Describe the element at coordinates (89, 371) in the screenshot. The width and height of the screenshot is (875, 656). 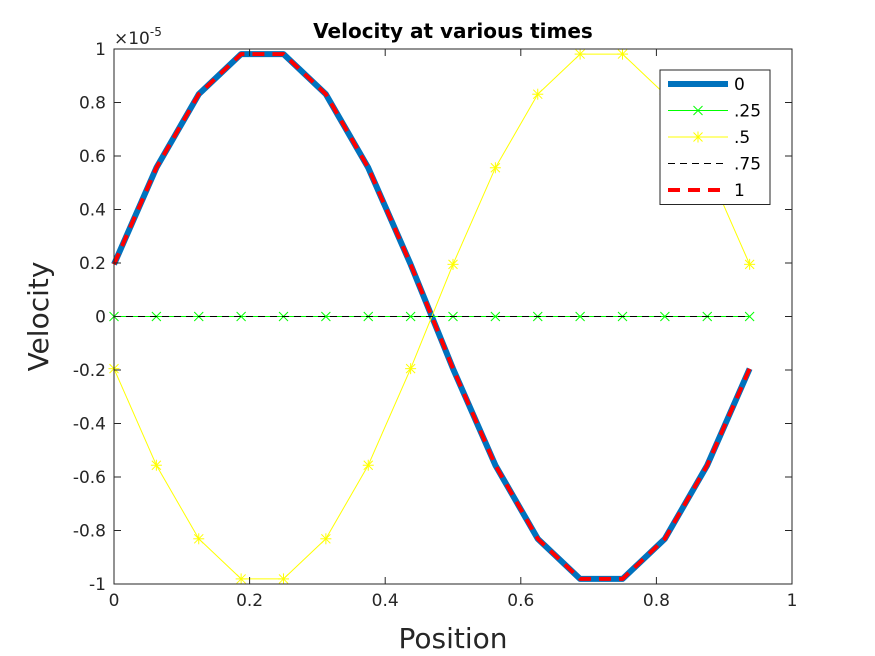
I see `y-tick-label: -0.2` at that location.